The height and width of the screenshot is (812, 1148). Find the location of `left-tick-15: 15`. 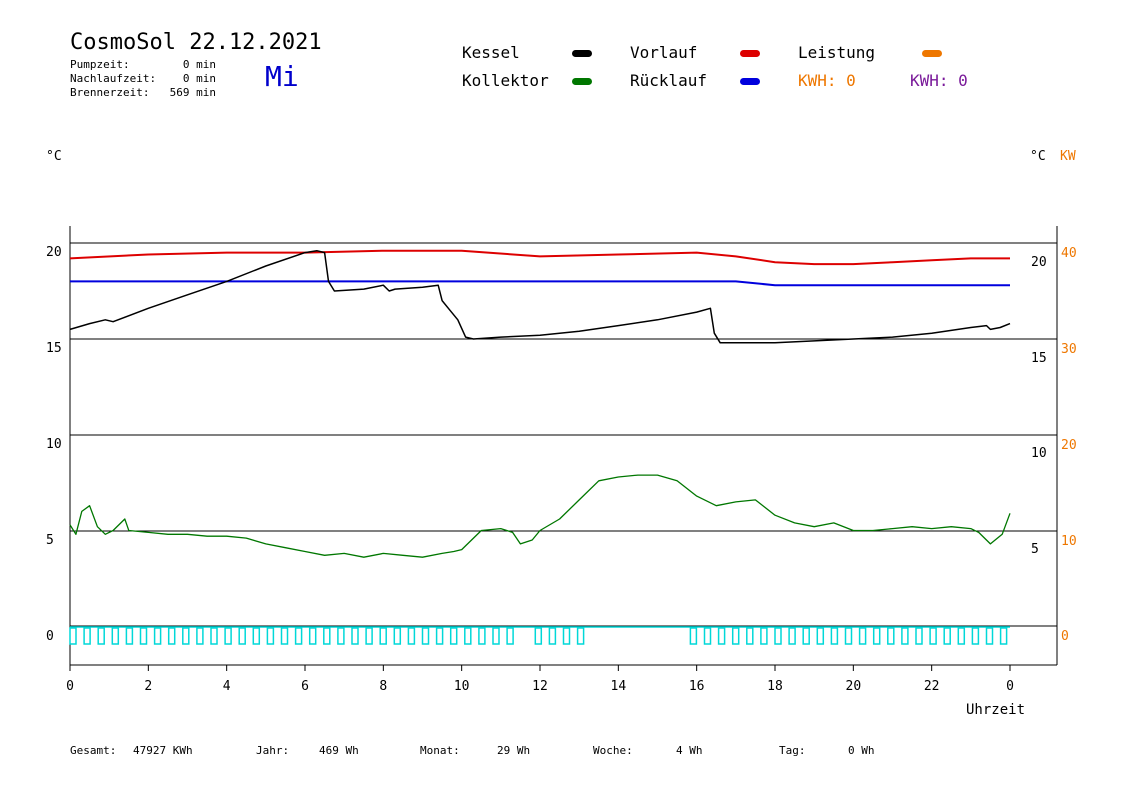

left-tick-15: 15 is located at coordinates (54, 348).